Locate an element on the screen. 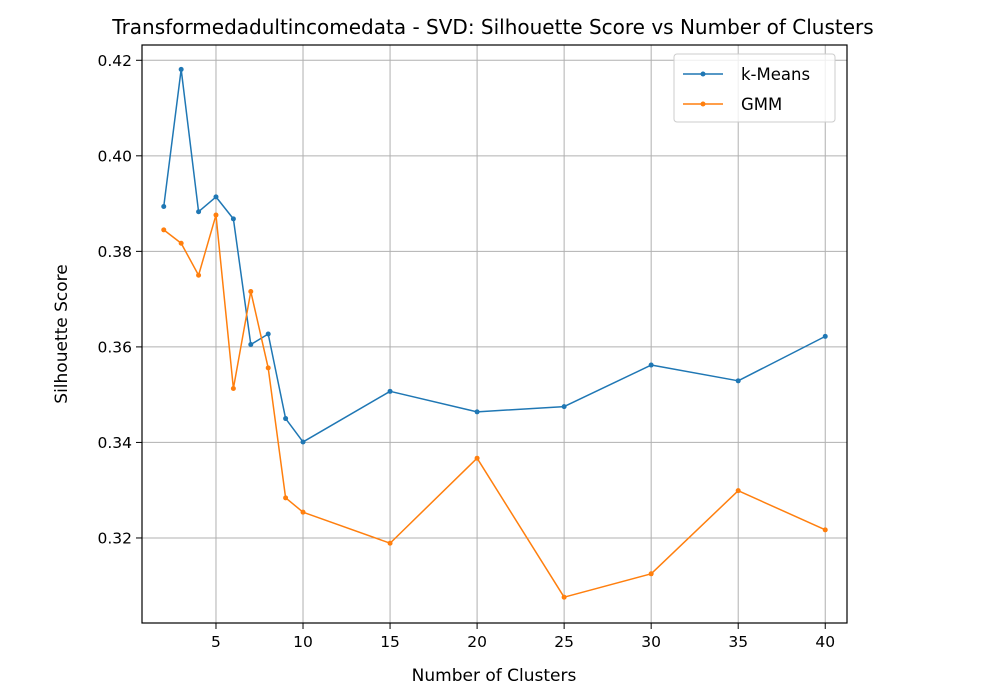 This screenshot has height=700, width=987. legend: k-Means GMM is located at coordinates (754, 88).